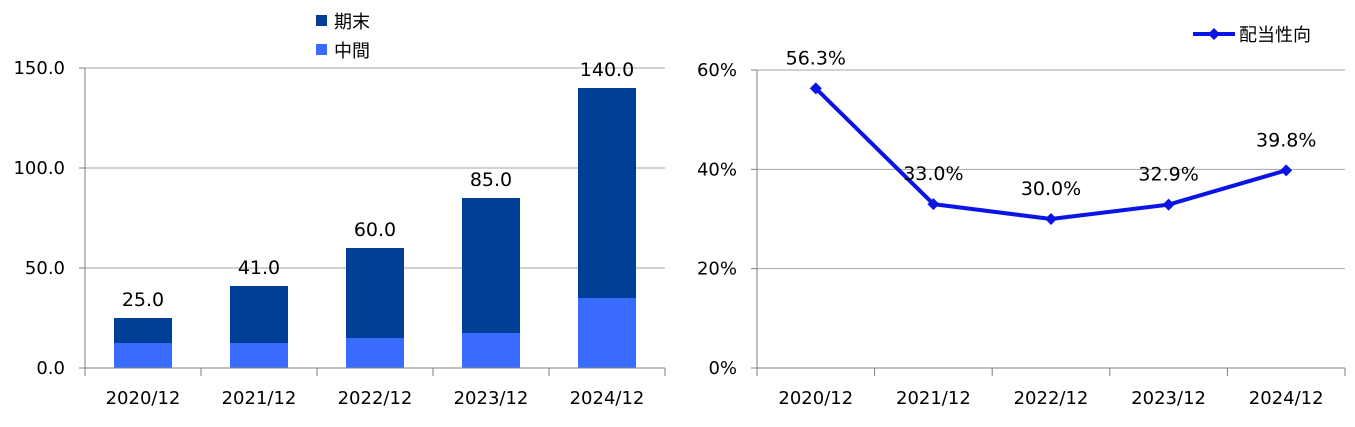 Image resolution: width=1355 pixels, height=427 pixels. I want to click on bar-xtick-label: 2022/12, so click(375, 398).